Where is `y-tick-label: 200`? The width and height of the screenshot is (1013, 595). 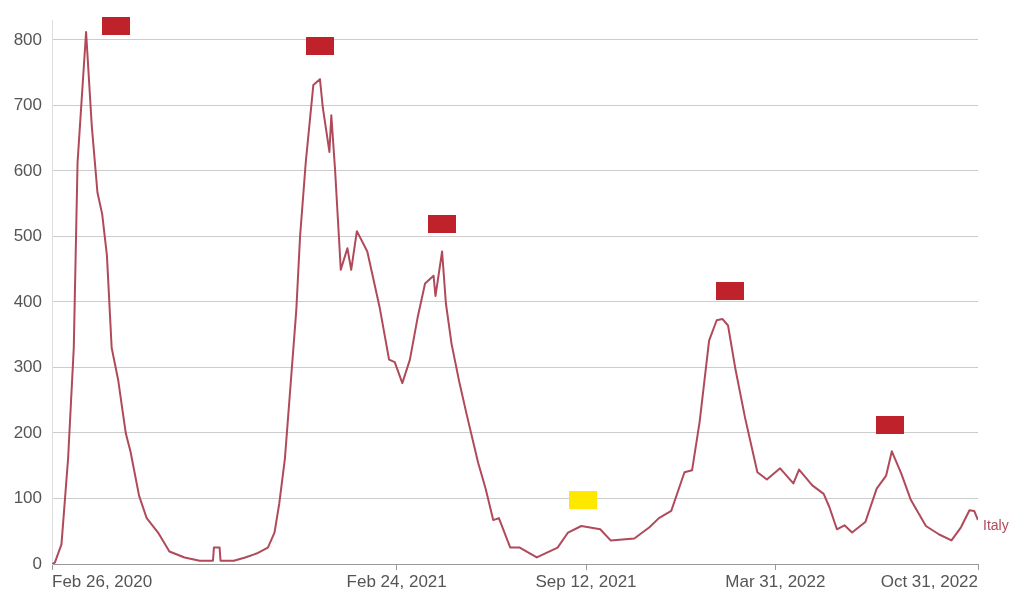 y-tick-label: 200 is located at coordinates (27, 432).